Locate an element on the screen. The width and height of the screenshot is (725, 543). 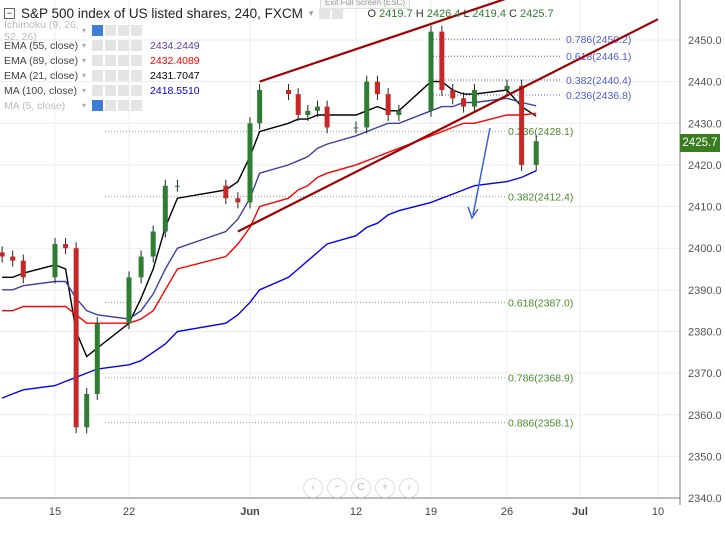
reset-icon: C is located at coordinates (361, 487).